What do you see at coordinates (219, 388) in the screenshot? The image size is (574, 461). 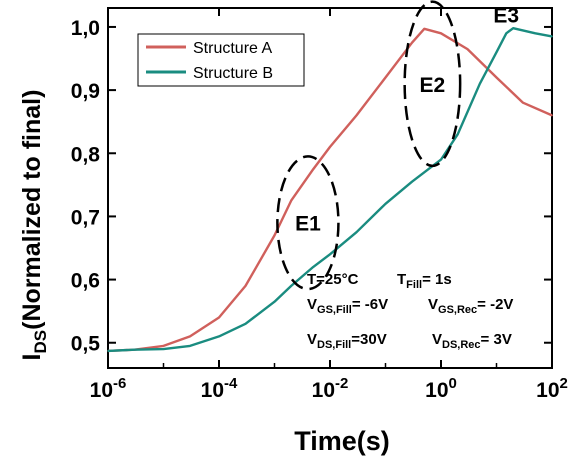 I see `x-tick-label: 10⁻⁴` at bounding box center [219, 388].